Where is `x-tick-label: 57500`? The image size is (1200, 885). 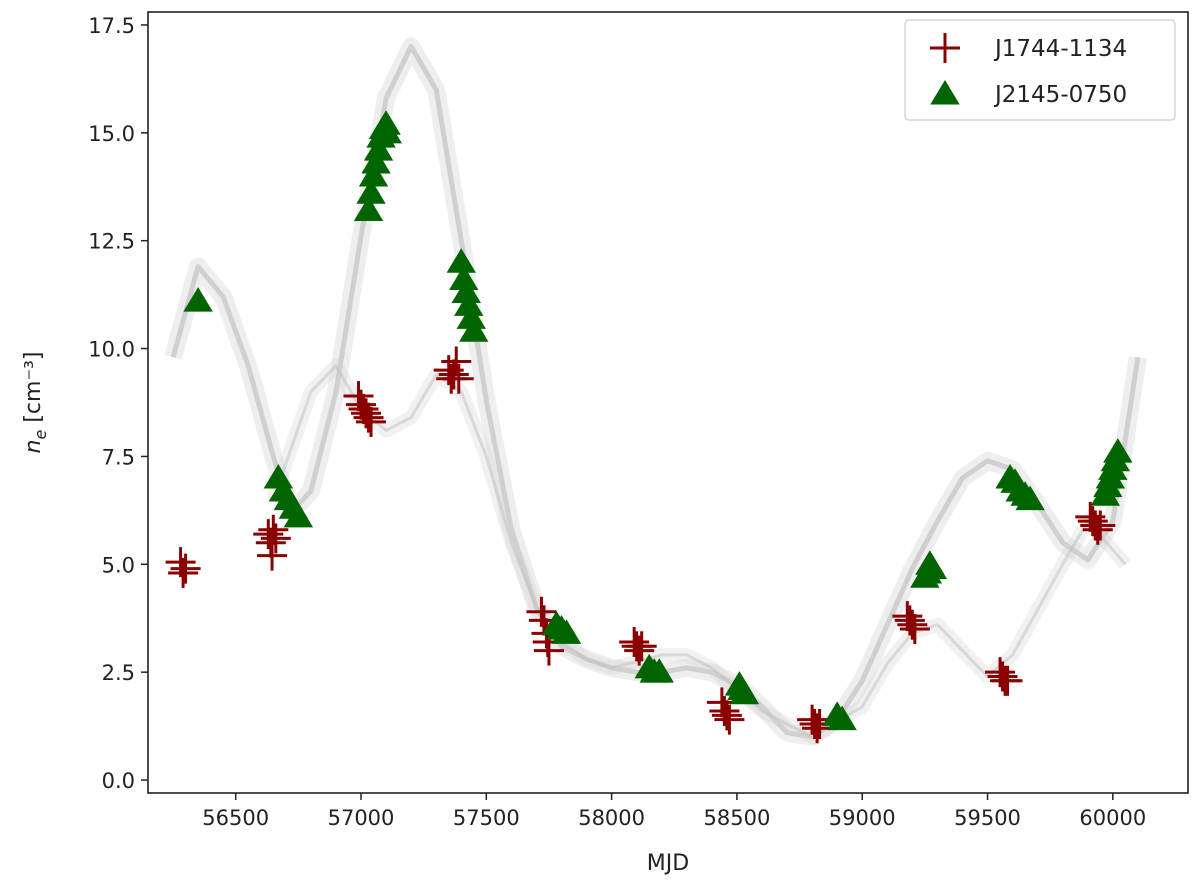
x-tick-label: 57500 is located at coordinates (486, 818).